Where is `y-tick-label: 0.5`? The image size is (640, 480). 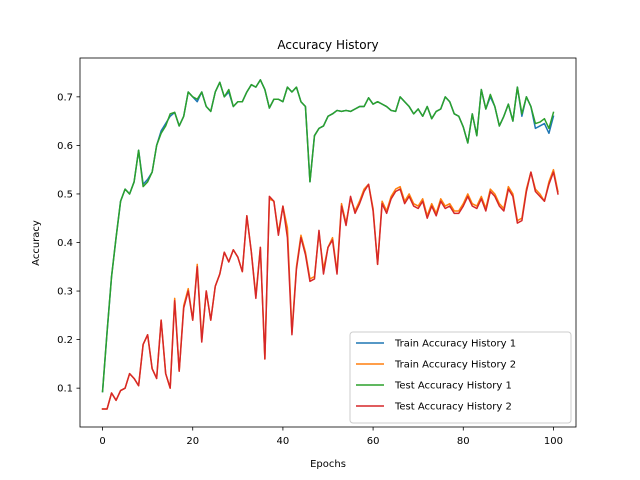 y-tick-label: 0.5 is located at coordinates (65, 194).